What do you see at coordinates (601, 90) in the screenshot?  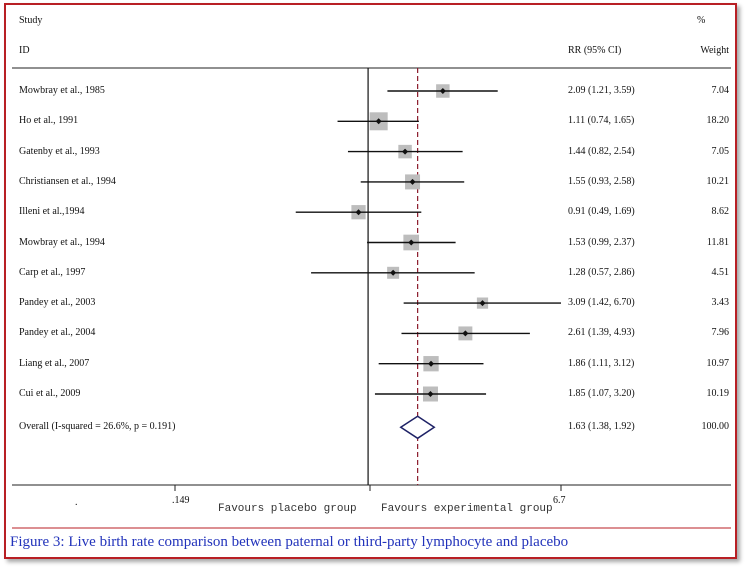 I see `study-rr-ci: 2.09 (1.21, 3.59)` at bounding box center [601, 90].